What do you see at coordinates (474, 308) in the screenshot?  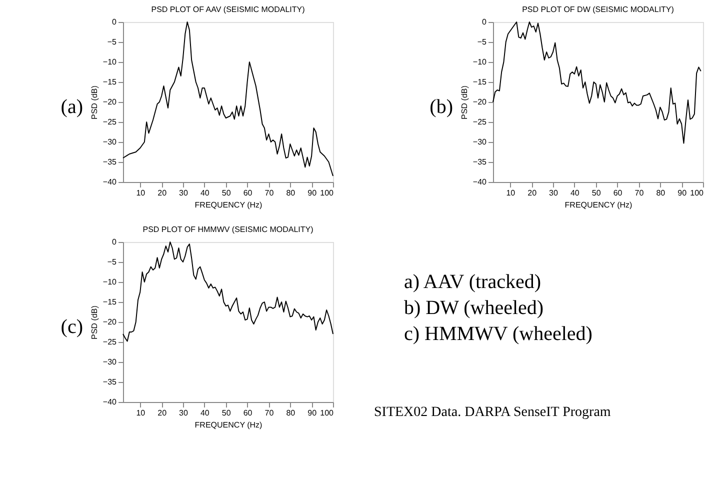 I see `text: b) DW (wheeled)` at bounding box center [474, 308].